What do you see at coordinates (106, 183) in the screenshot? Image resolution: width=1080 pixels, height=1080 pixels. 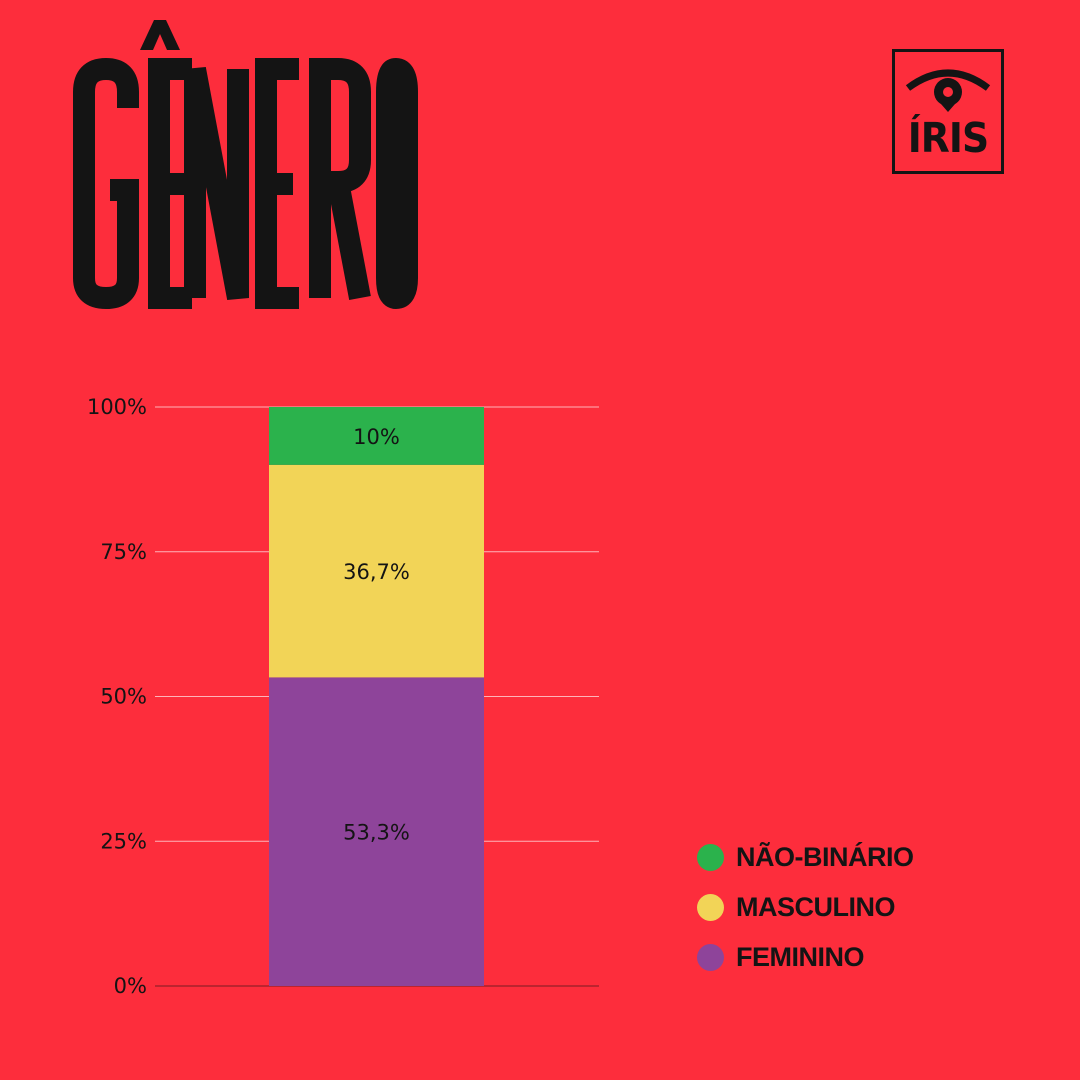 I see `title-letter-g` at bounding box center [106, 183].